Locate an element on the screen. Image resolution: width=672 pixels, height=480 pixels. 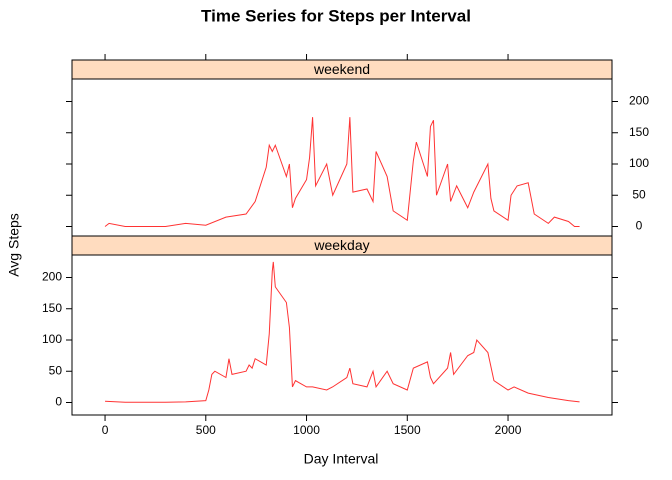
x-tick-label: 1000 is located at coordinates (306, 430).